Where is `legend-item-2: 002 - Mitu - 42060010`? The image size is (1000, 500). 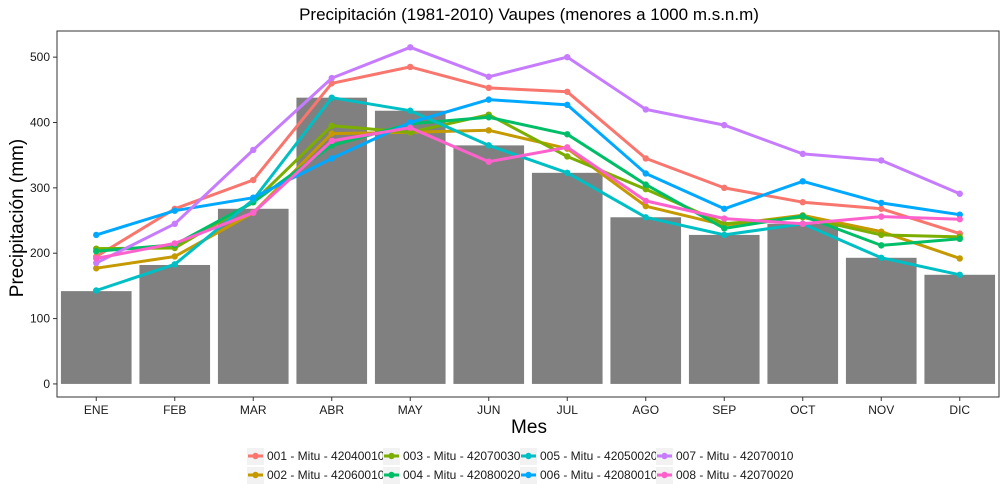
legend-item-2: 002 - Mitu - 42060010 is located at coordinates (316, 475).